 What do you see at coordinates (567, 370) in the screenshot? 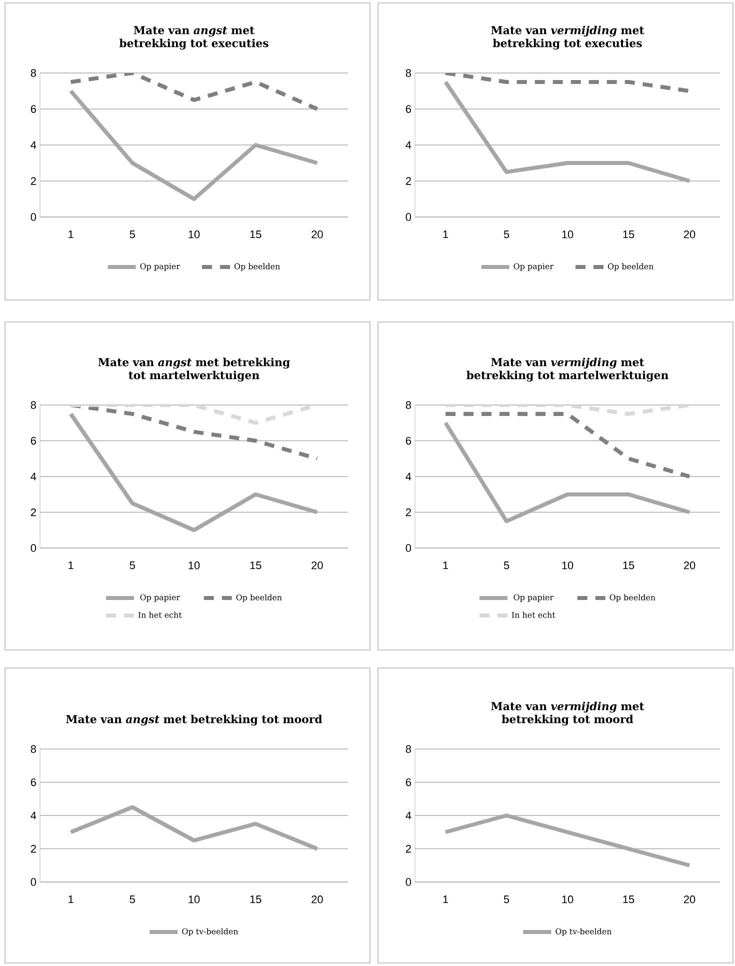
I see `chart-title: Mate van vermijding met betrekking tot martelwerktuigen` at bounding box center [567, 370].